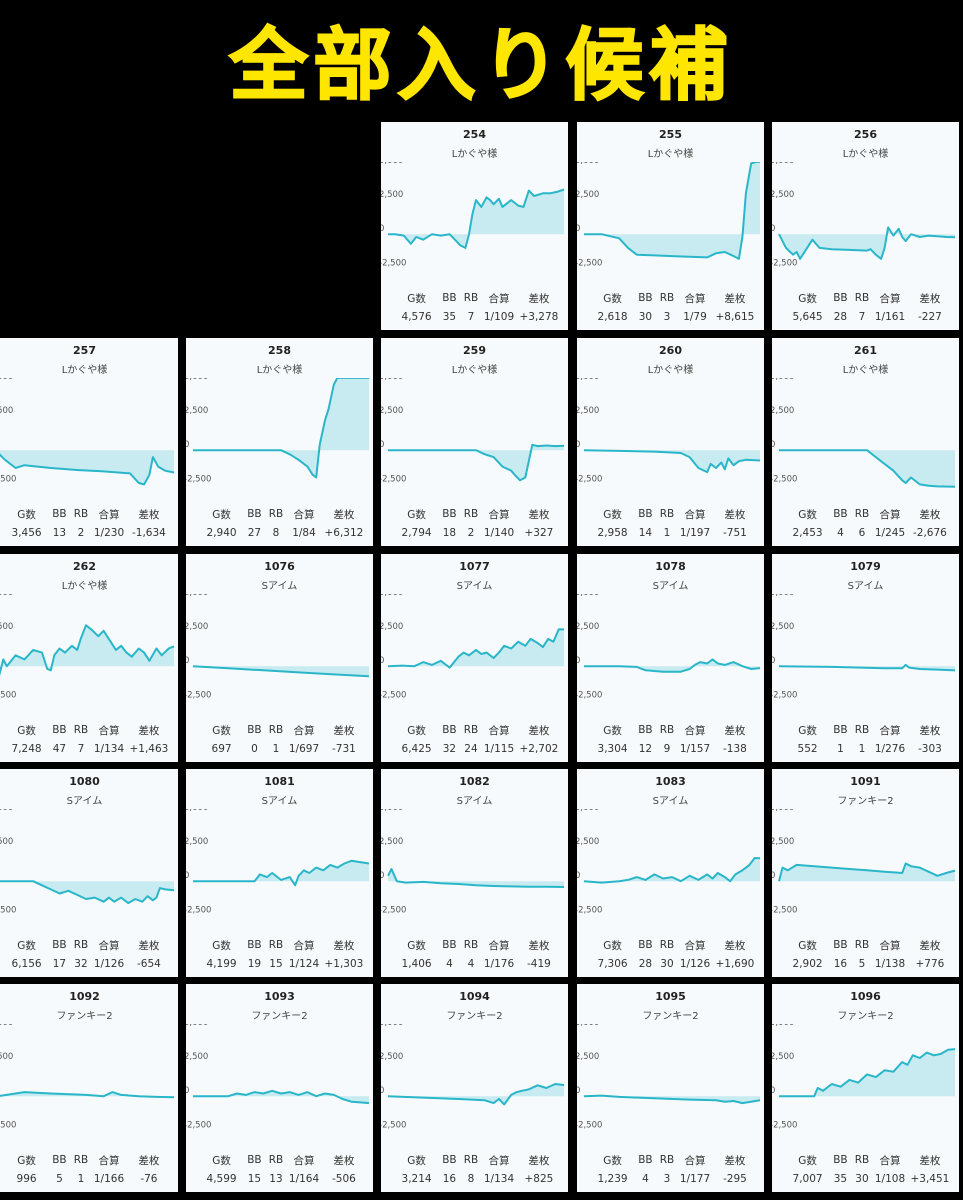 The width and height of the screenshot is (963, 1200). What do you see at coordinates (670, 781) in the screenshot?
I see `machine-number: 1083` at bounding box center [670, 781].